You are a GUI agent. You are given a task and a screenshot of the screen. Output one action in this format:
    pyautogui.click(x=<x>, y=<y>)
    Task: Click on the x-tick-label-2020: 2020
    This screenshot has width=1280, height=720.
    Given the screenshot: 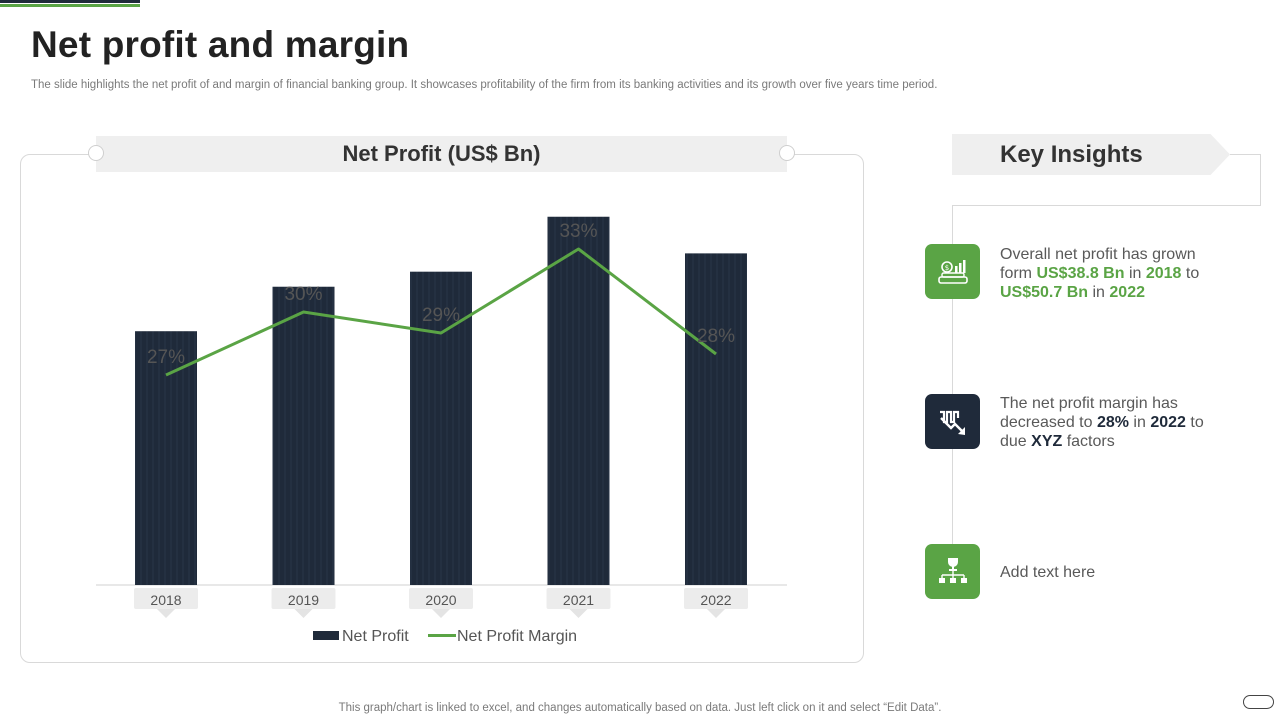 What is the action you would take?
    pyautogui.click(x=440, y=600)
    